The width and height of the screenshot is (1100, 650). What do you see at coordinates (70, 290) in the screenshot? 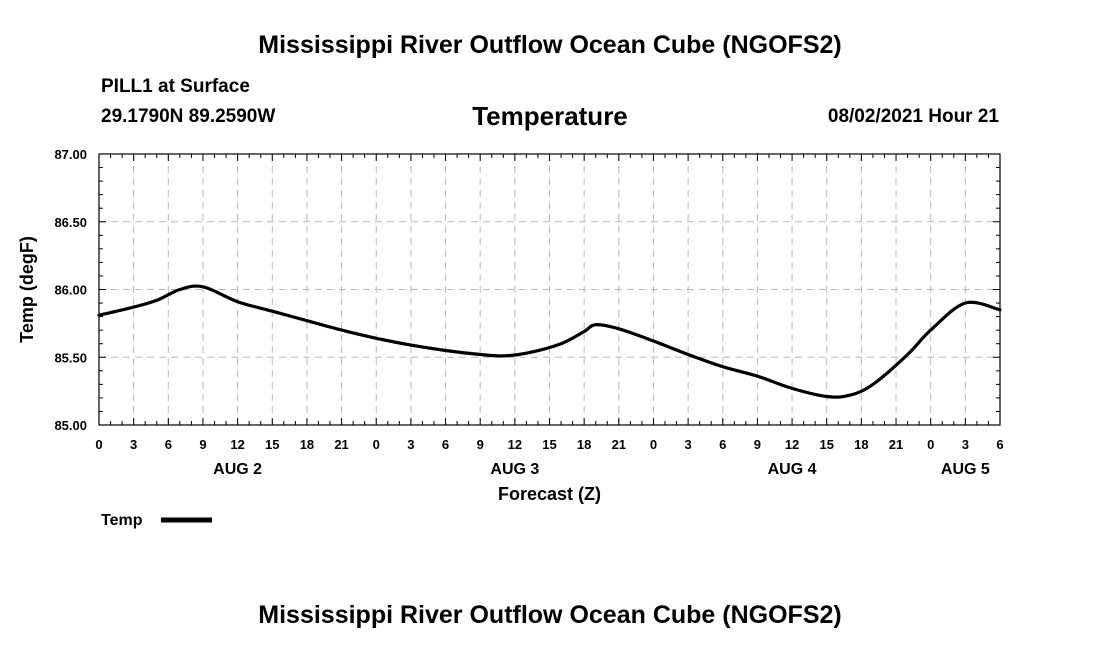
I see `y-tick-label: 86.00` at bounding box center [70, 290].